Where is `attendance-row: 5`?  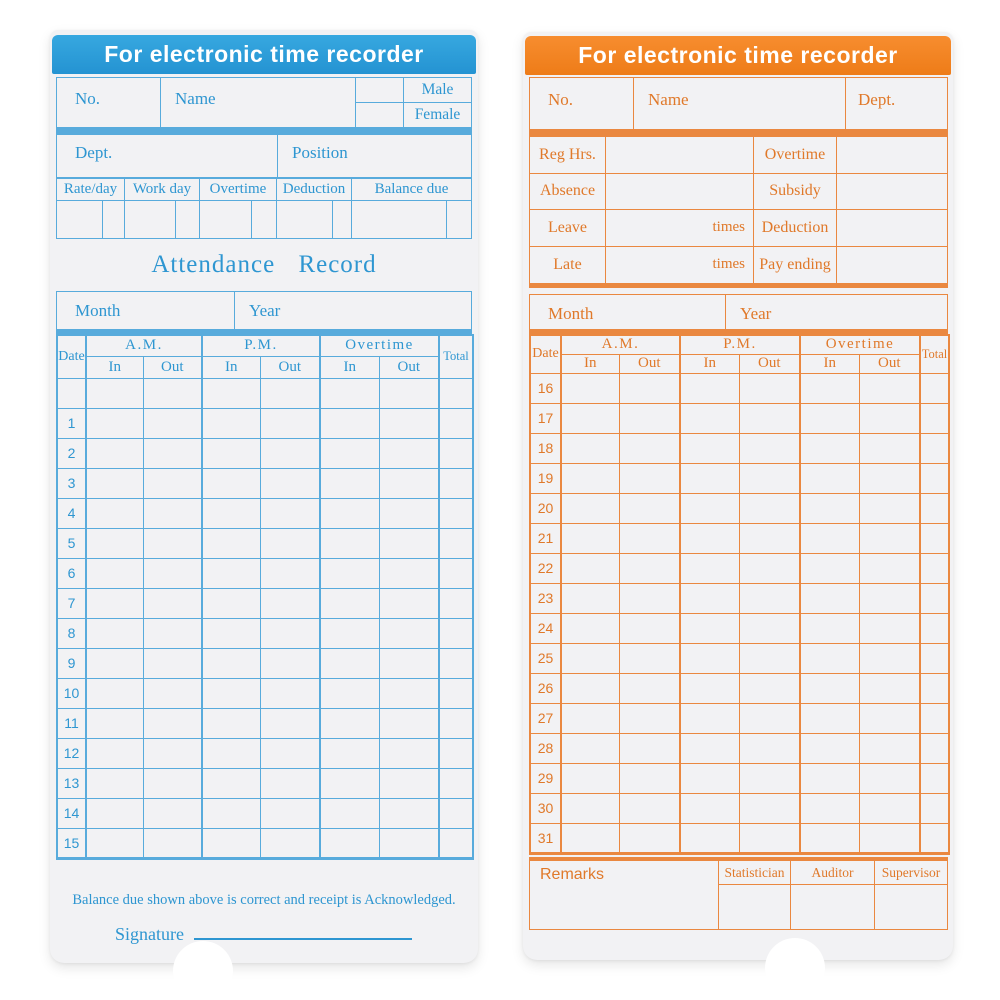
attendance-row: 5 is located at coordinates (265, 543).